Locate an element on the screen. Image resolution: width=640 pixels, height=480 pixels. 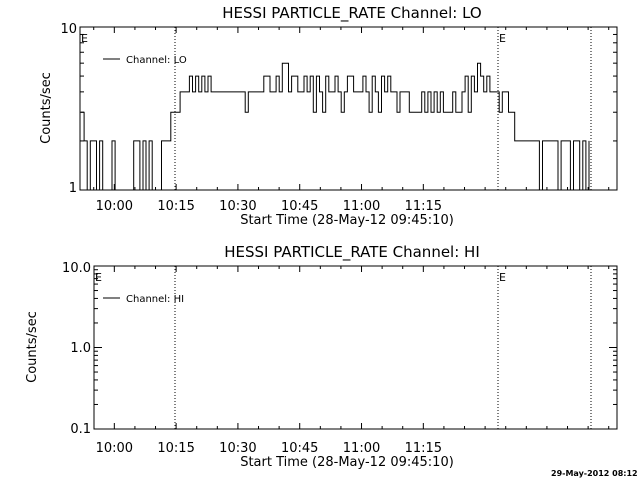
hi-x-tick-label: 10:45 is located at coordinates (299, 448).